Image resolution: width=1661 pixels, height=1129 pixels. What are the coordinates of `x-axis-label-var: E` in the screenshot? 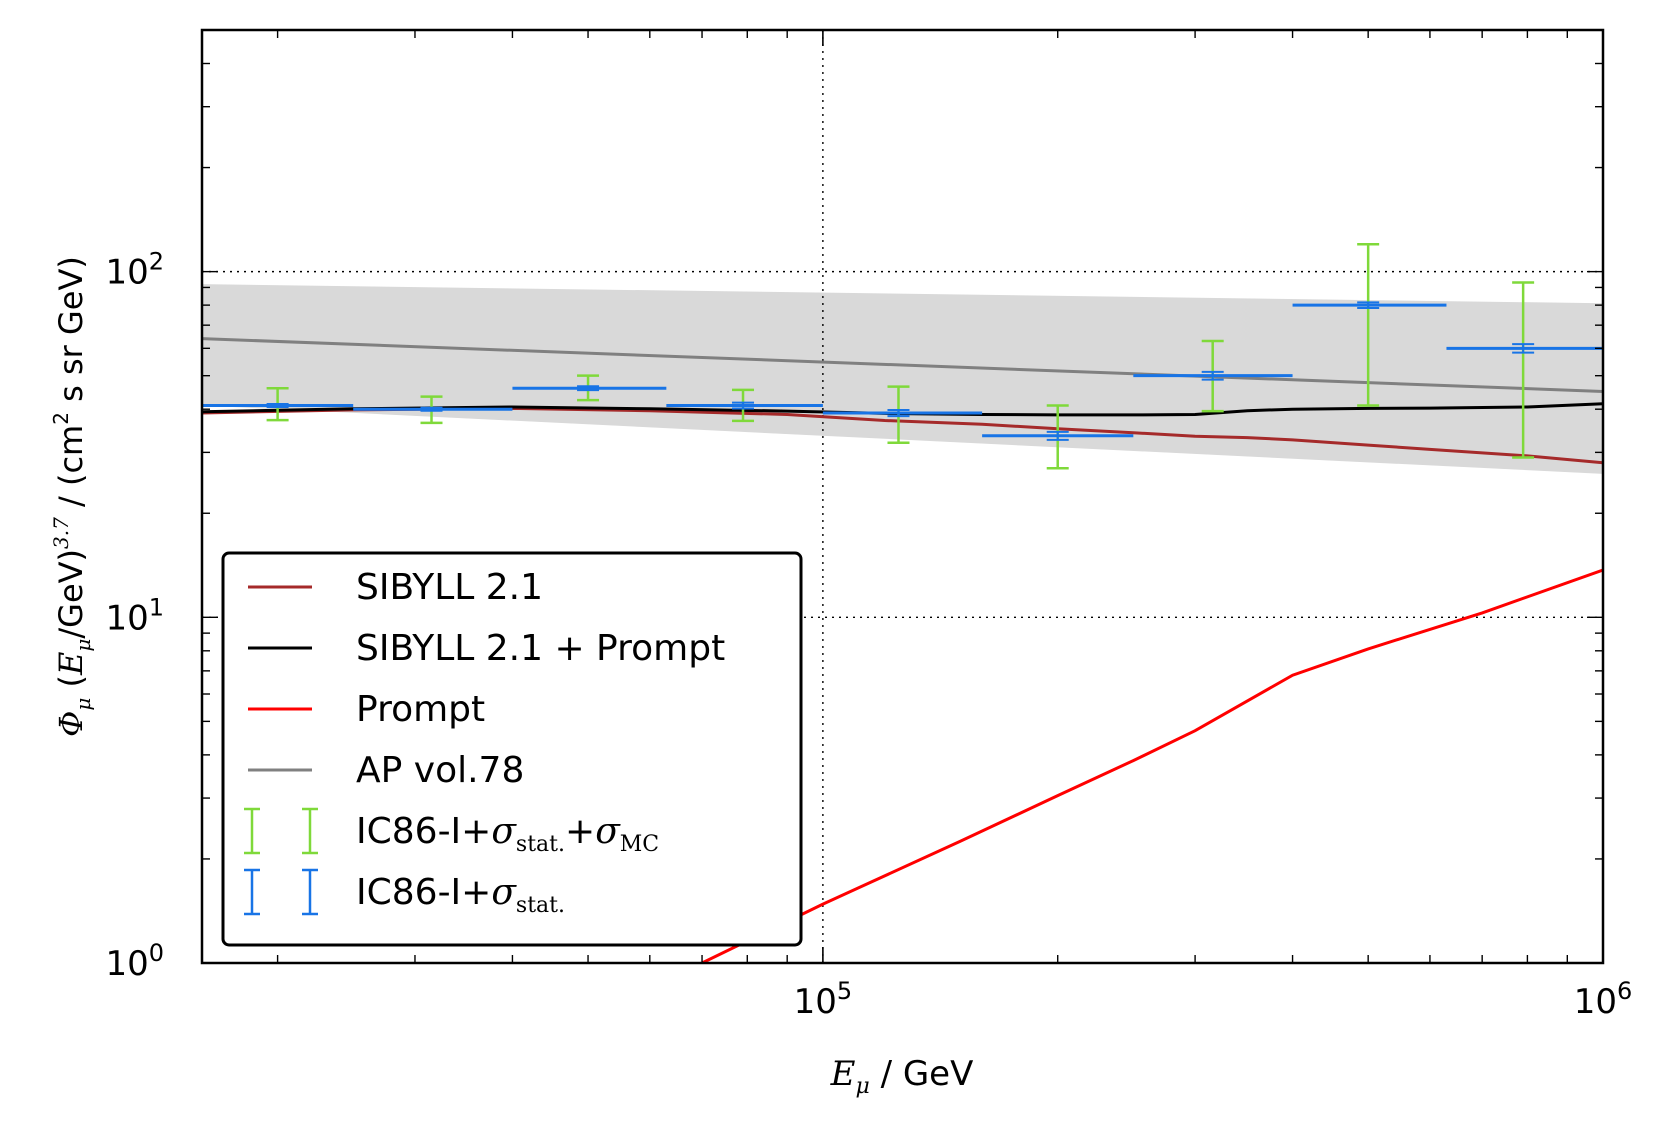 It's located at (843, 1074).